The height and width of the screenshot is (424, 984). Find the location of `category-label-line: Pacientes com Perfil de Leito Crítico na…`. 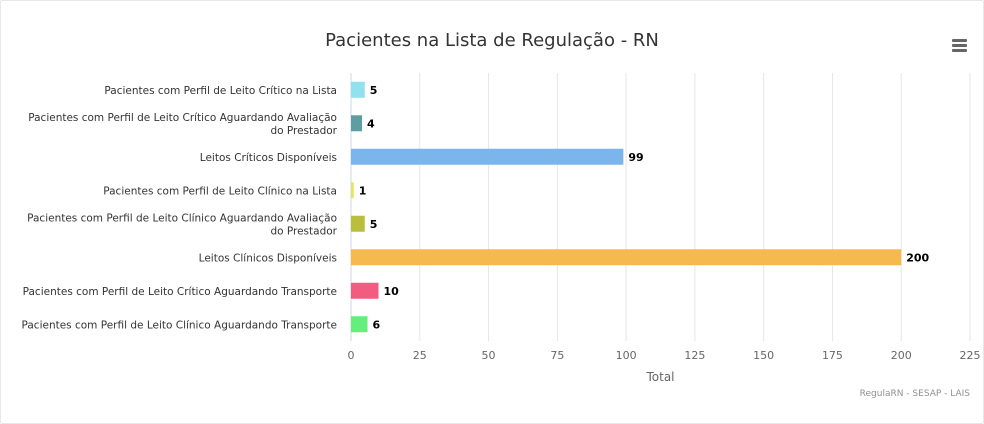

category-label-line: Pacientes com Perfil de Leito Crítico na… is located at coordinates (220, 91).